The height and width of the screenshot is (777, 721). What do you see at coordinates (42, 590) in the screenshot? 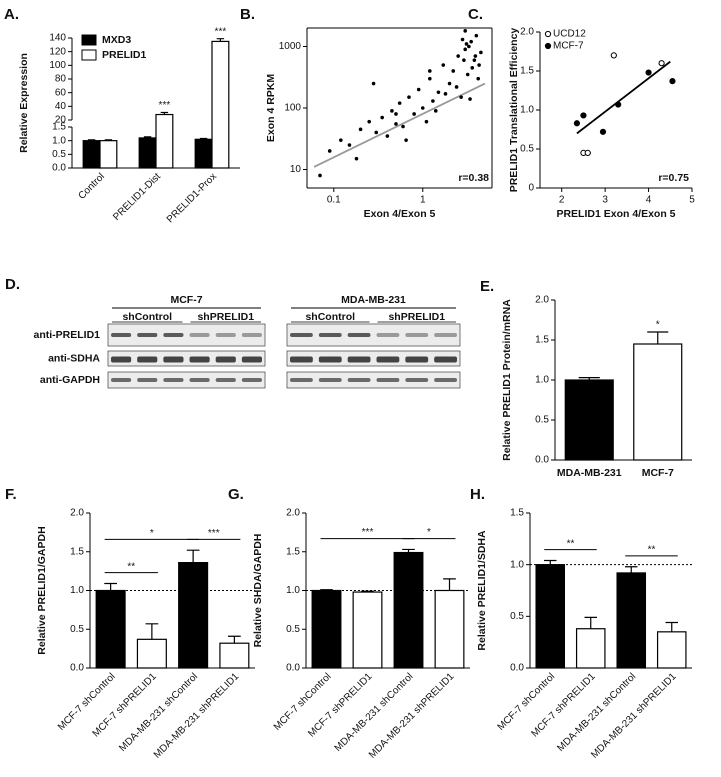
I see `y-axis-label: Relative PRELID1/GAPDH` at bounding box center [42, 590].